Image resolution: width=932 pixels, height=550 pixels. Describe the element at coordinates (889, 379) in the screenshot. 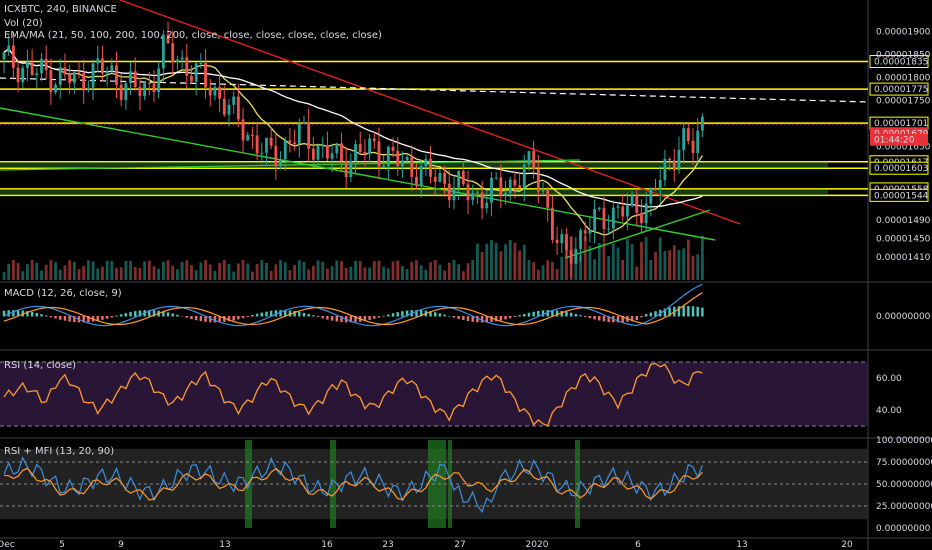

I see `rsi-tick-label: 60.00` at that location.